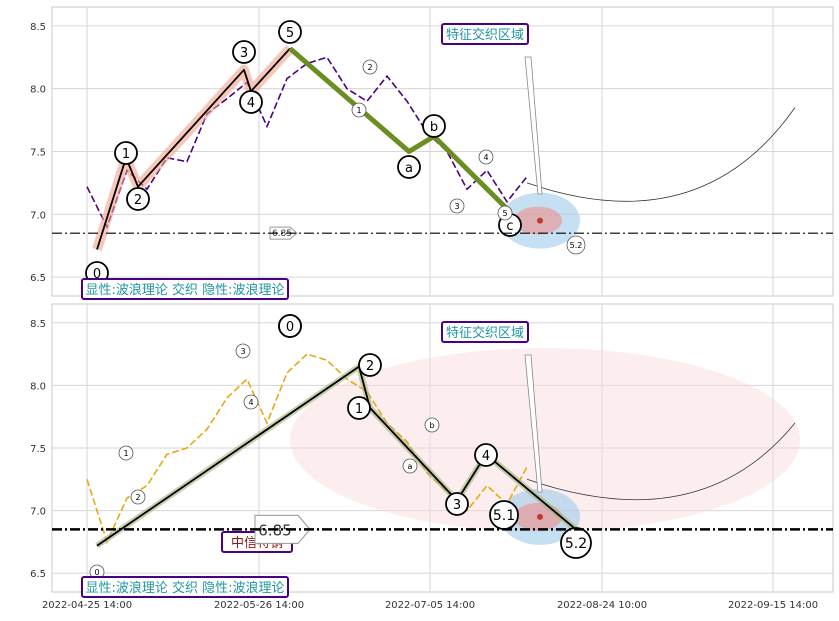 The image size is (839, 621). What do you see at coordinates (87, 605) in the screenshot?
I see `x-tick-label: 2022-04-25 14:00` at bounding box center [87, 605].